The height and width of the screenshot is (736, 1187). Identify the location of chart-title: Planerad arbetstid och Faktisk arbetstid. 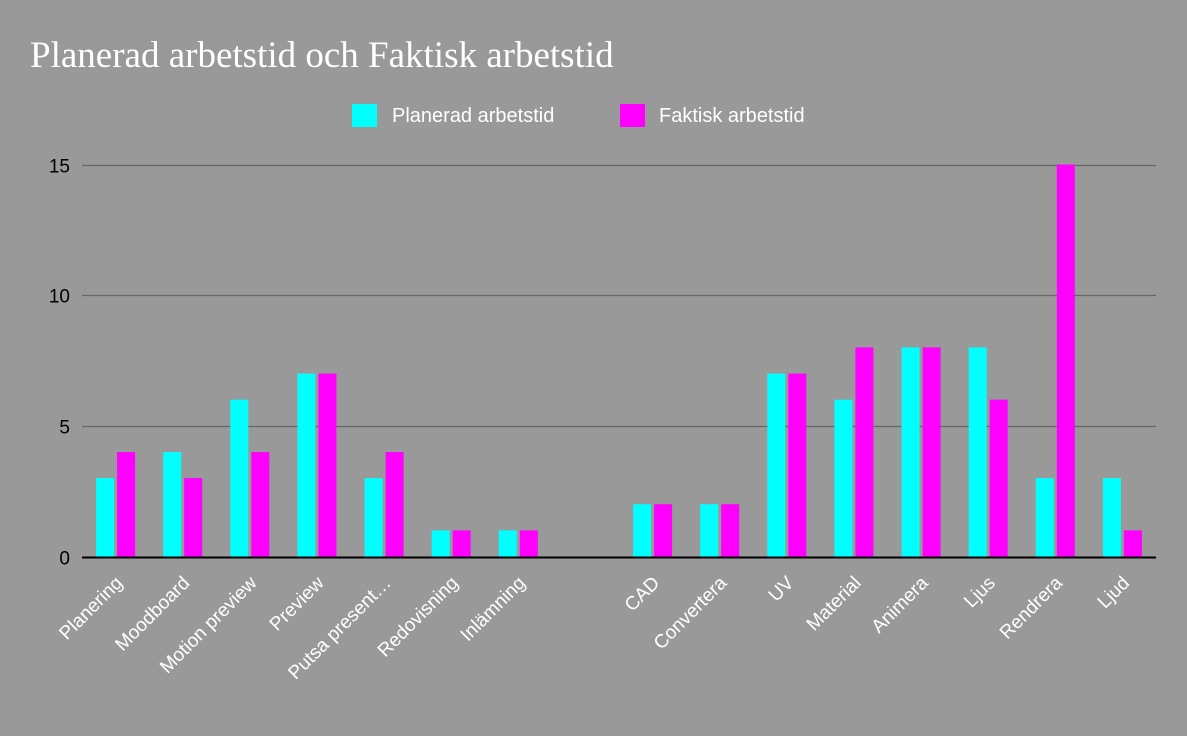
(322, 55).